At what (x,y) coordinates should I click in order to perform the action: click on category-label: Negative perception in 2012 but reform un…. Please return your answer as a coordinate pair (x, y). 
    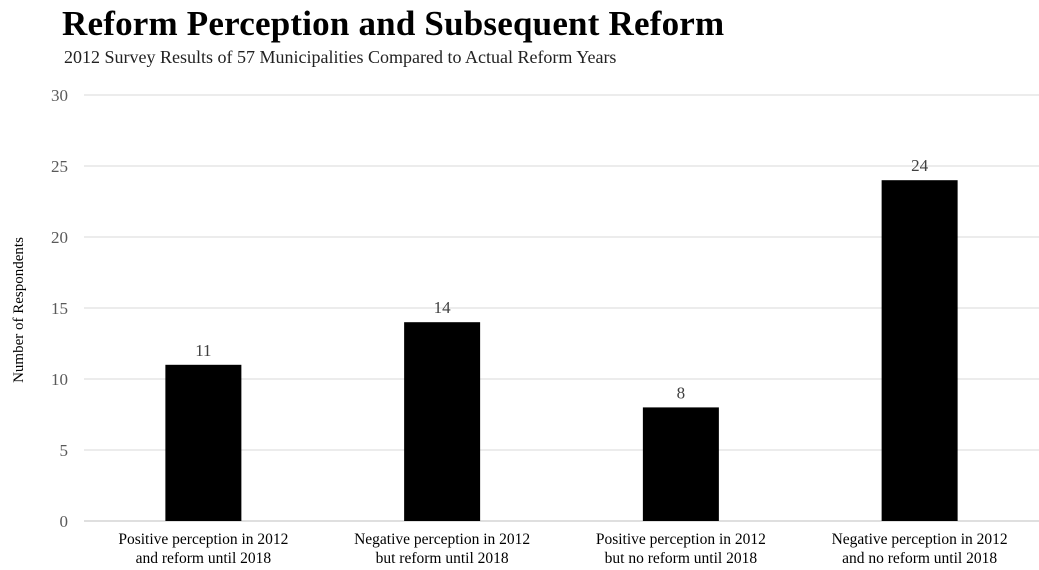
    Looking at the image, I should click on (442, 549).